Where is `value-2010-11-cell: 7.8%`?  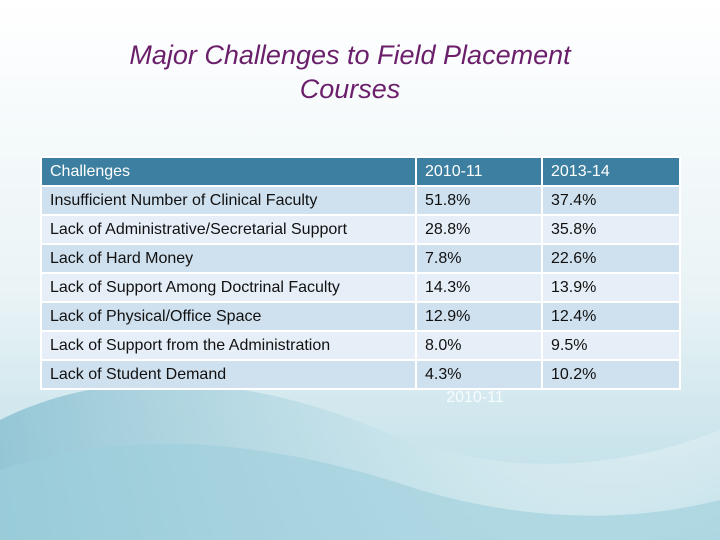 value-2010-11-cell: 7.8% is located at coordinates (479, 258).